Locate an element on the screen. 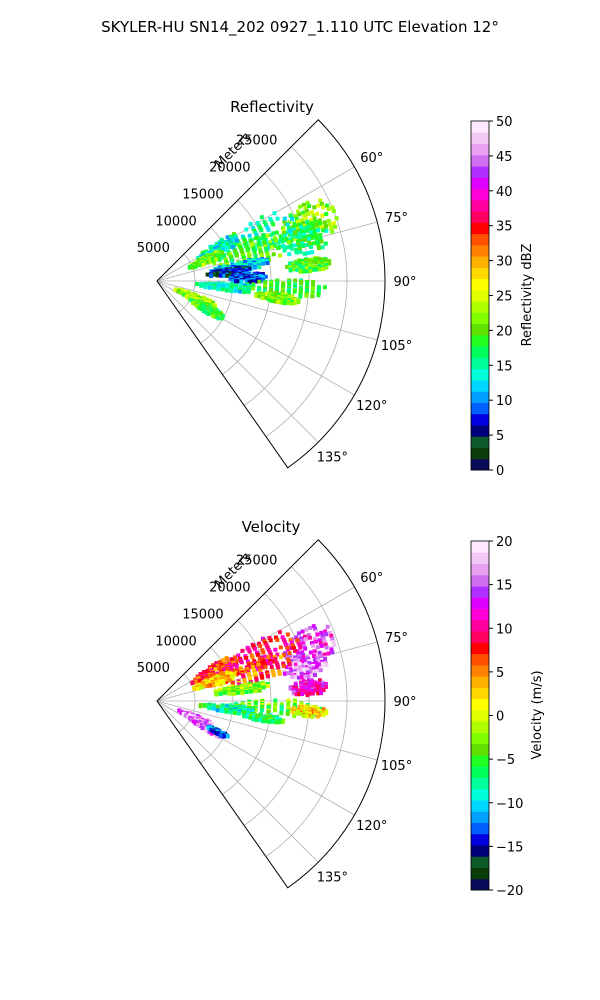  colorbar-tick-label: 50 is located at coordinates (504, 122).